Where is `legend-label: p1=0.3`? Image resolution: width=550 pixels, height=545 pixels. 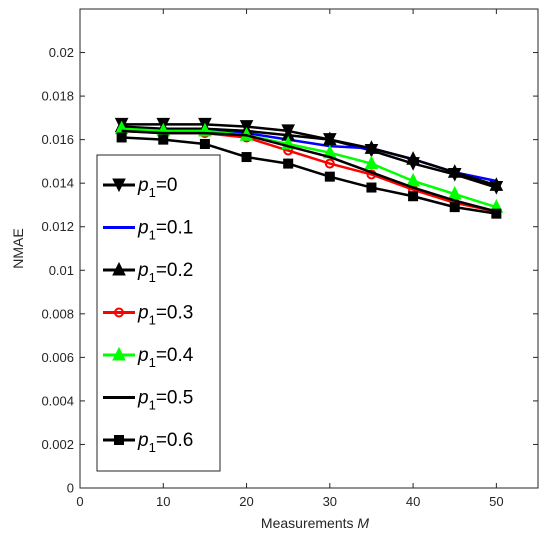
legend-label: p1=0.3 is located at coordinates (165, 315).